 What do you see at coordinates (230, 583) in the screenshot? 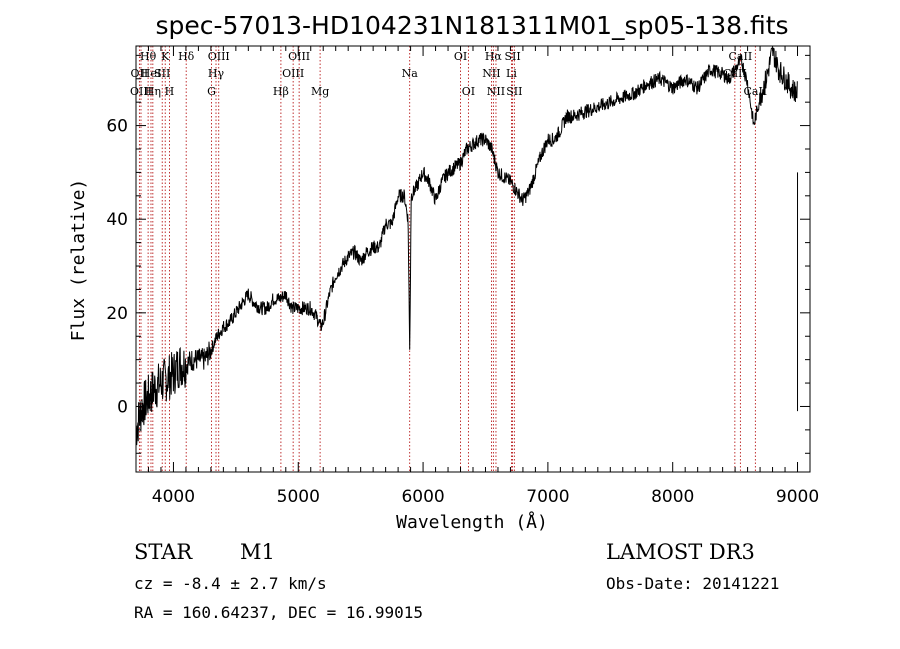
I see `redshift-velocity: cz = -8.4 ± 2.7 km/s` at bounding box center [230, 583].